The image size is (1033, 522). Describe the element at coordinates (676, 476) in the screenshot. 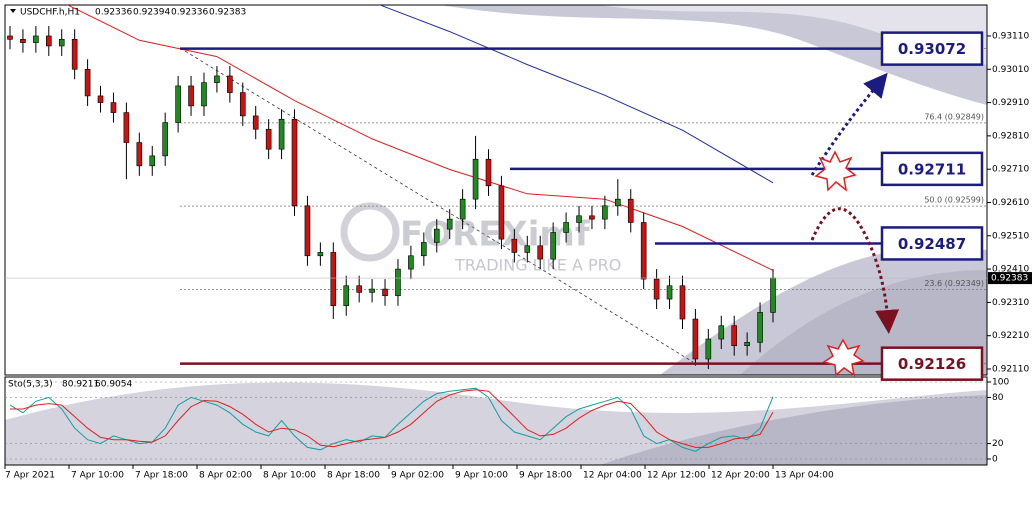

I see `x-tick-label: 12 Apr 12:00` at that location.